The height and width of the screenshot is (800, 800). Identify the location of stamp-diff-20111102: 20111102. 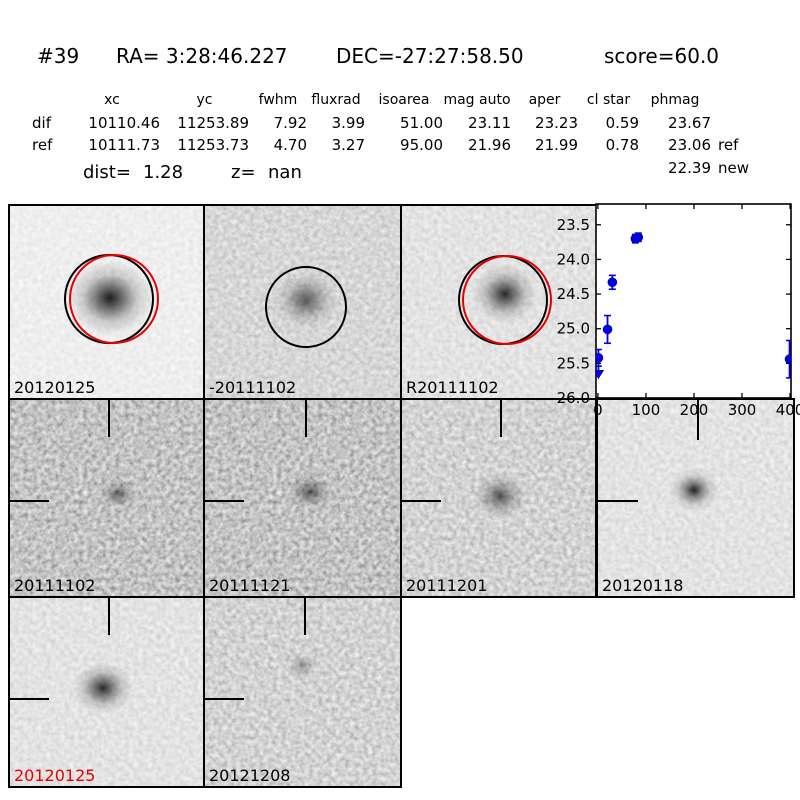
(106, 498).